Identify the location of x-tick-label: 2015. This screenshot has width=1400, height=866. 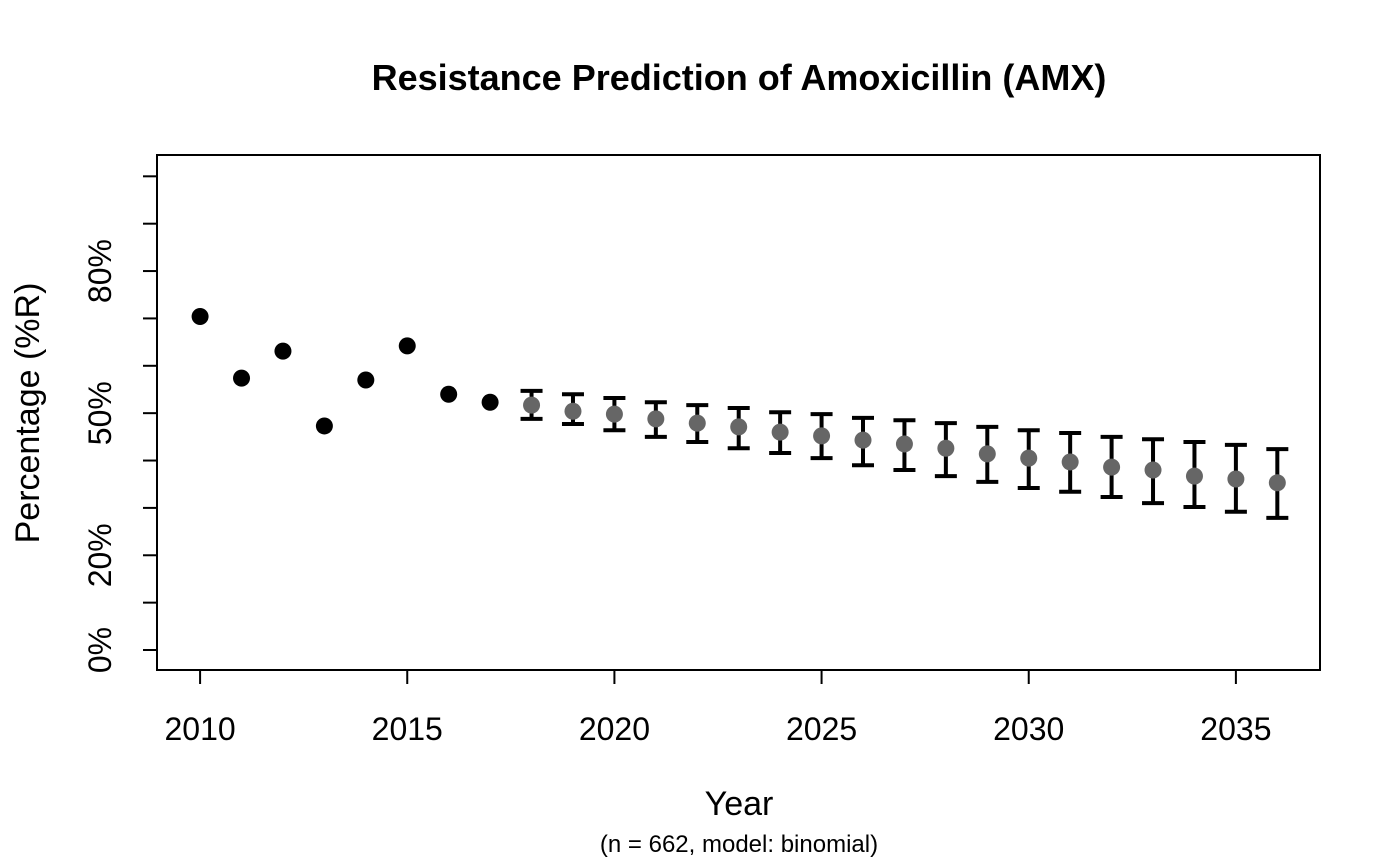
(407, 729).